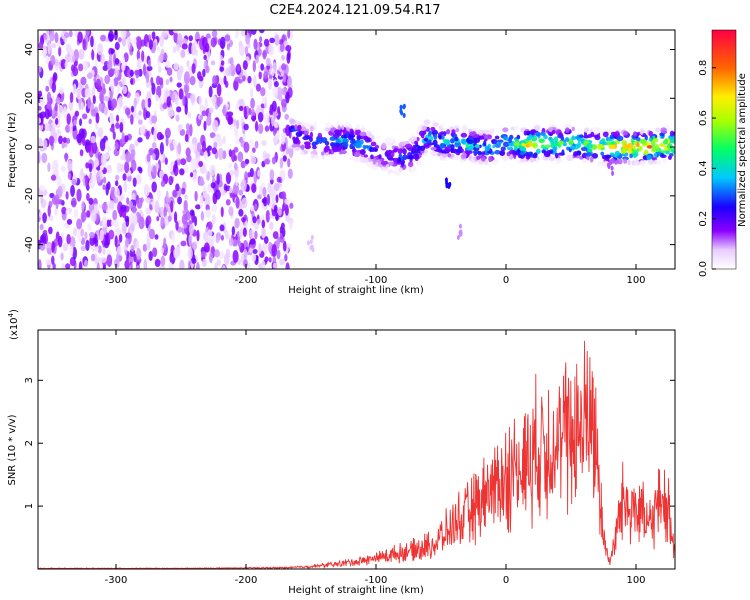 Image resolution: width=750 pixels, height=600 pixels. What do you see at coordinates (356, 590) in the screenshot?
I see `snr-x-axis-label: Height of straight line (km)` at bounding box center [356, 590].